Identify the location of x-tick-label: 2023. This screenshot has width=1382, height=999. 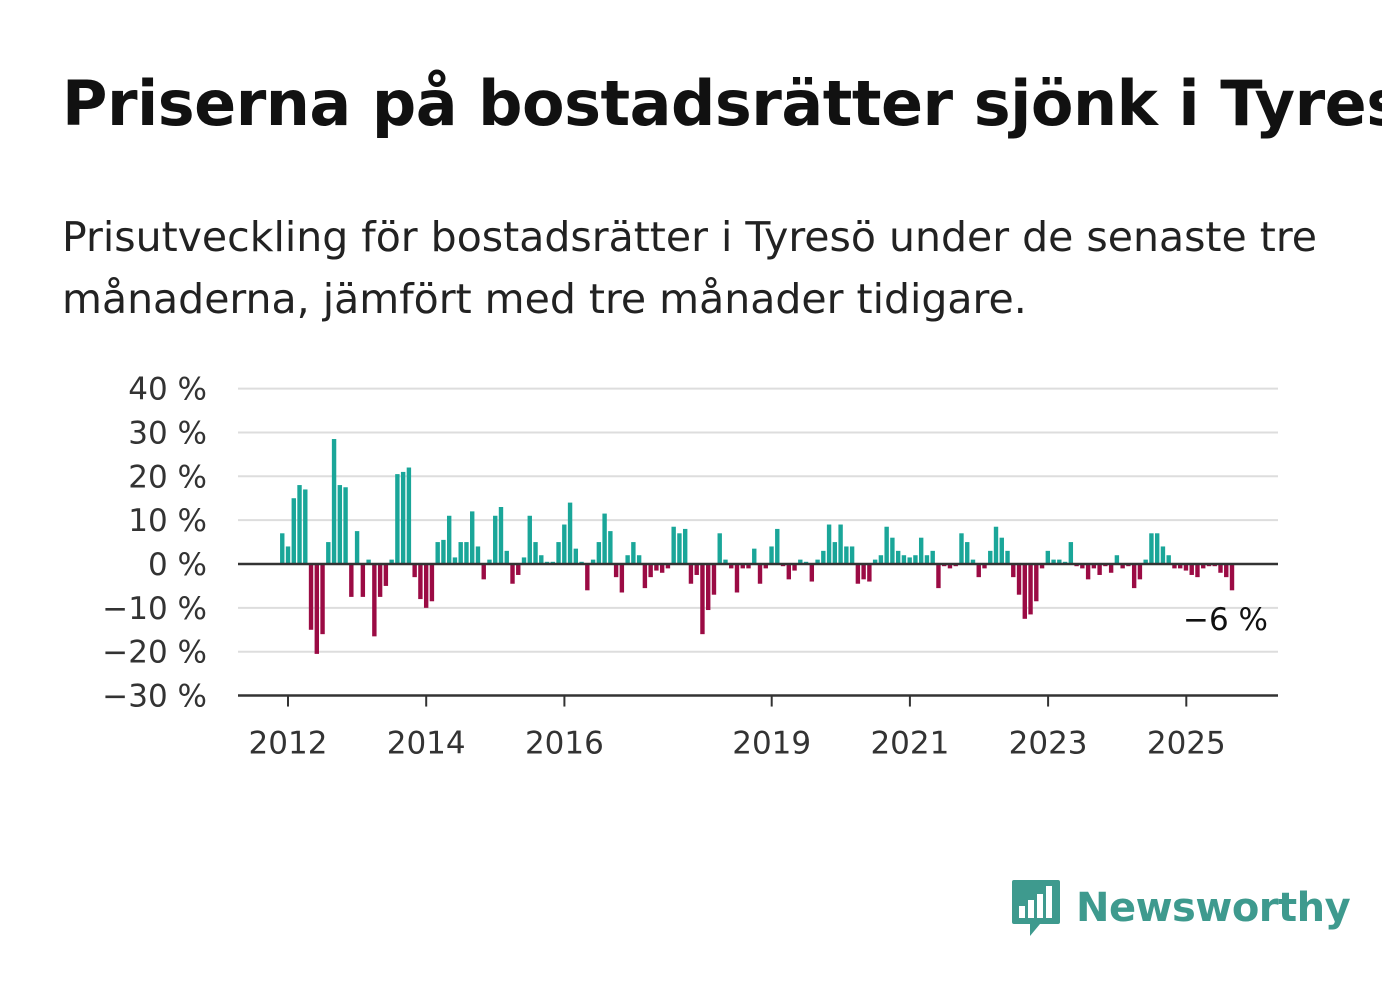
(1048, 744).